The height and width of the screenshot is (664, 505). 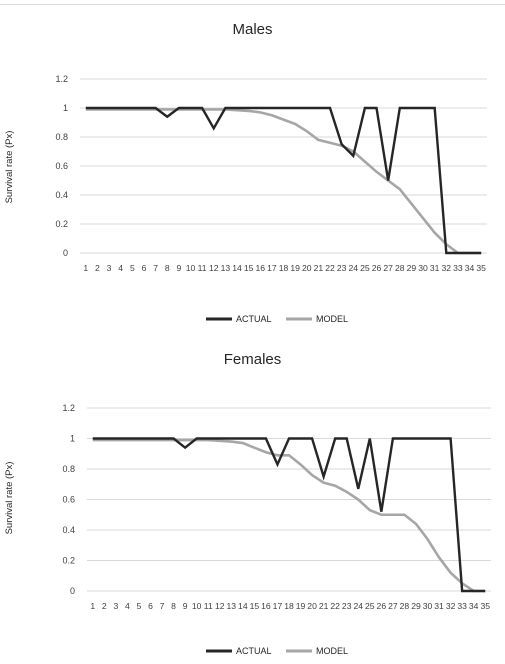 What do you see at coordinates (252, 29) in the screenshot?
I see `chart-title: Males` at bounding box center [252, 29].